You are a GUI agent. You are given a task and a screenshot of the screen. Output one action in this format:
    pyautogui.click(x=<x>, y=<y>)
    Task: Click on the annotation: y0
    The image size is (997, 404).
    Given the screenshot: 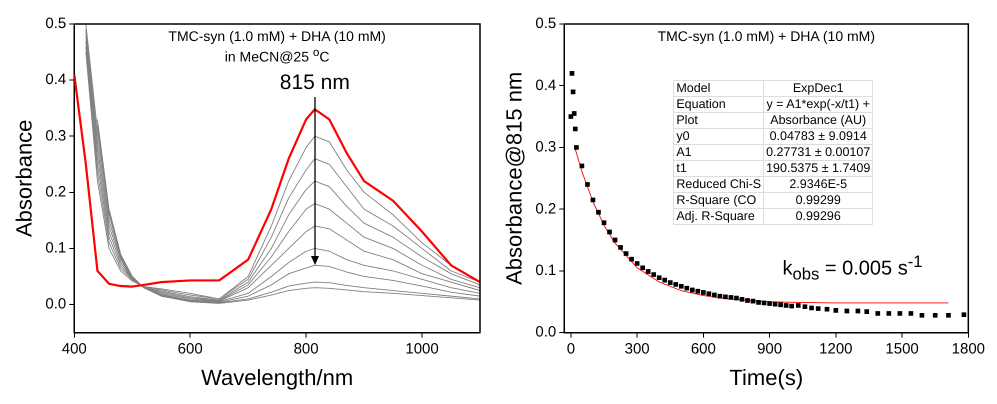 What is the action you would take?
    pyautogui.click(x=719, y=136)
    